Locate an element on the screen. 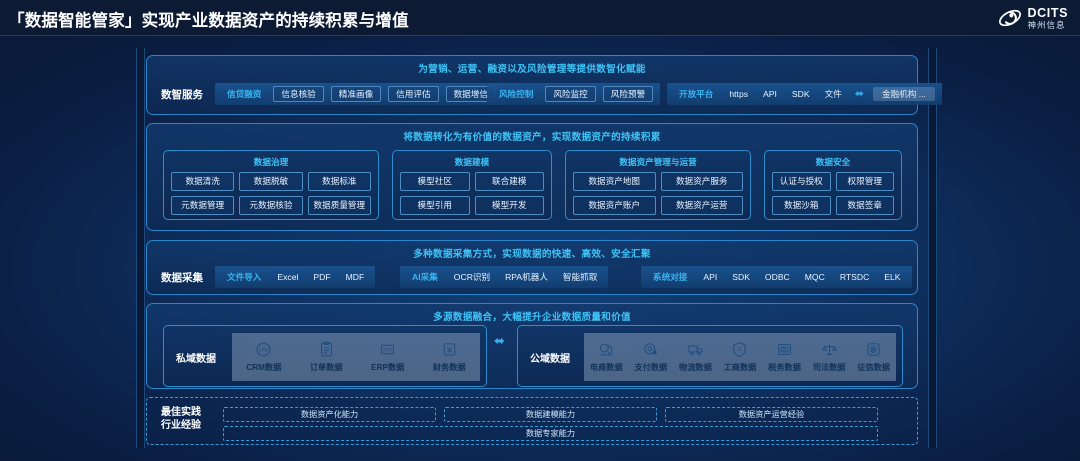 This screenshot has width=1080, height=461. tile-erp-data: ERP ERP数据 is located at coordinates (387, 357).